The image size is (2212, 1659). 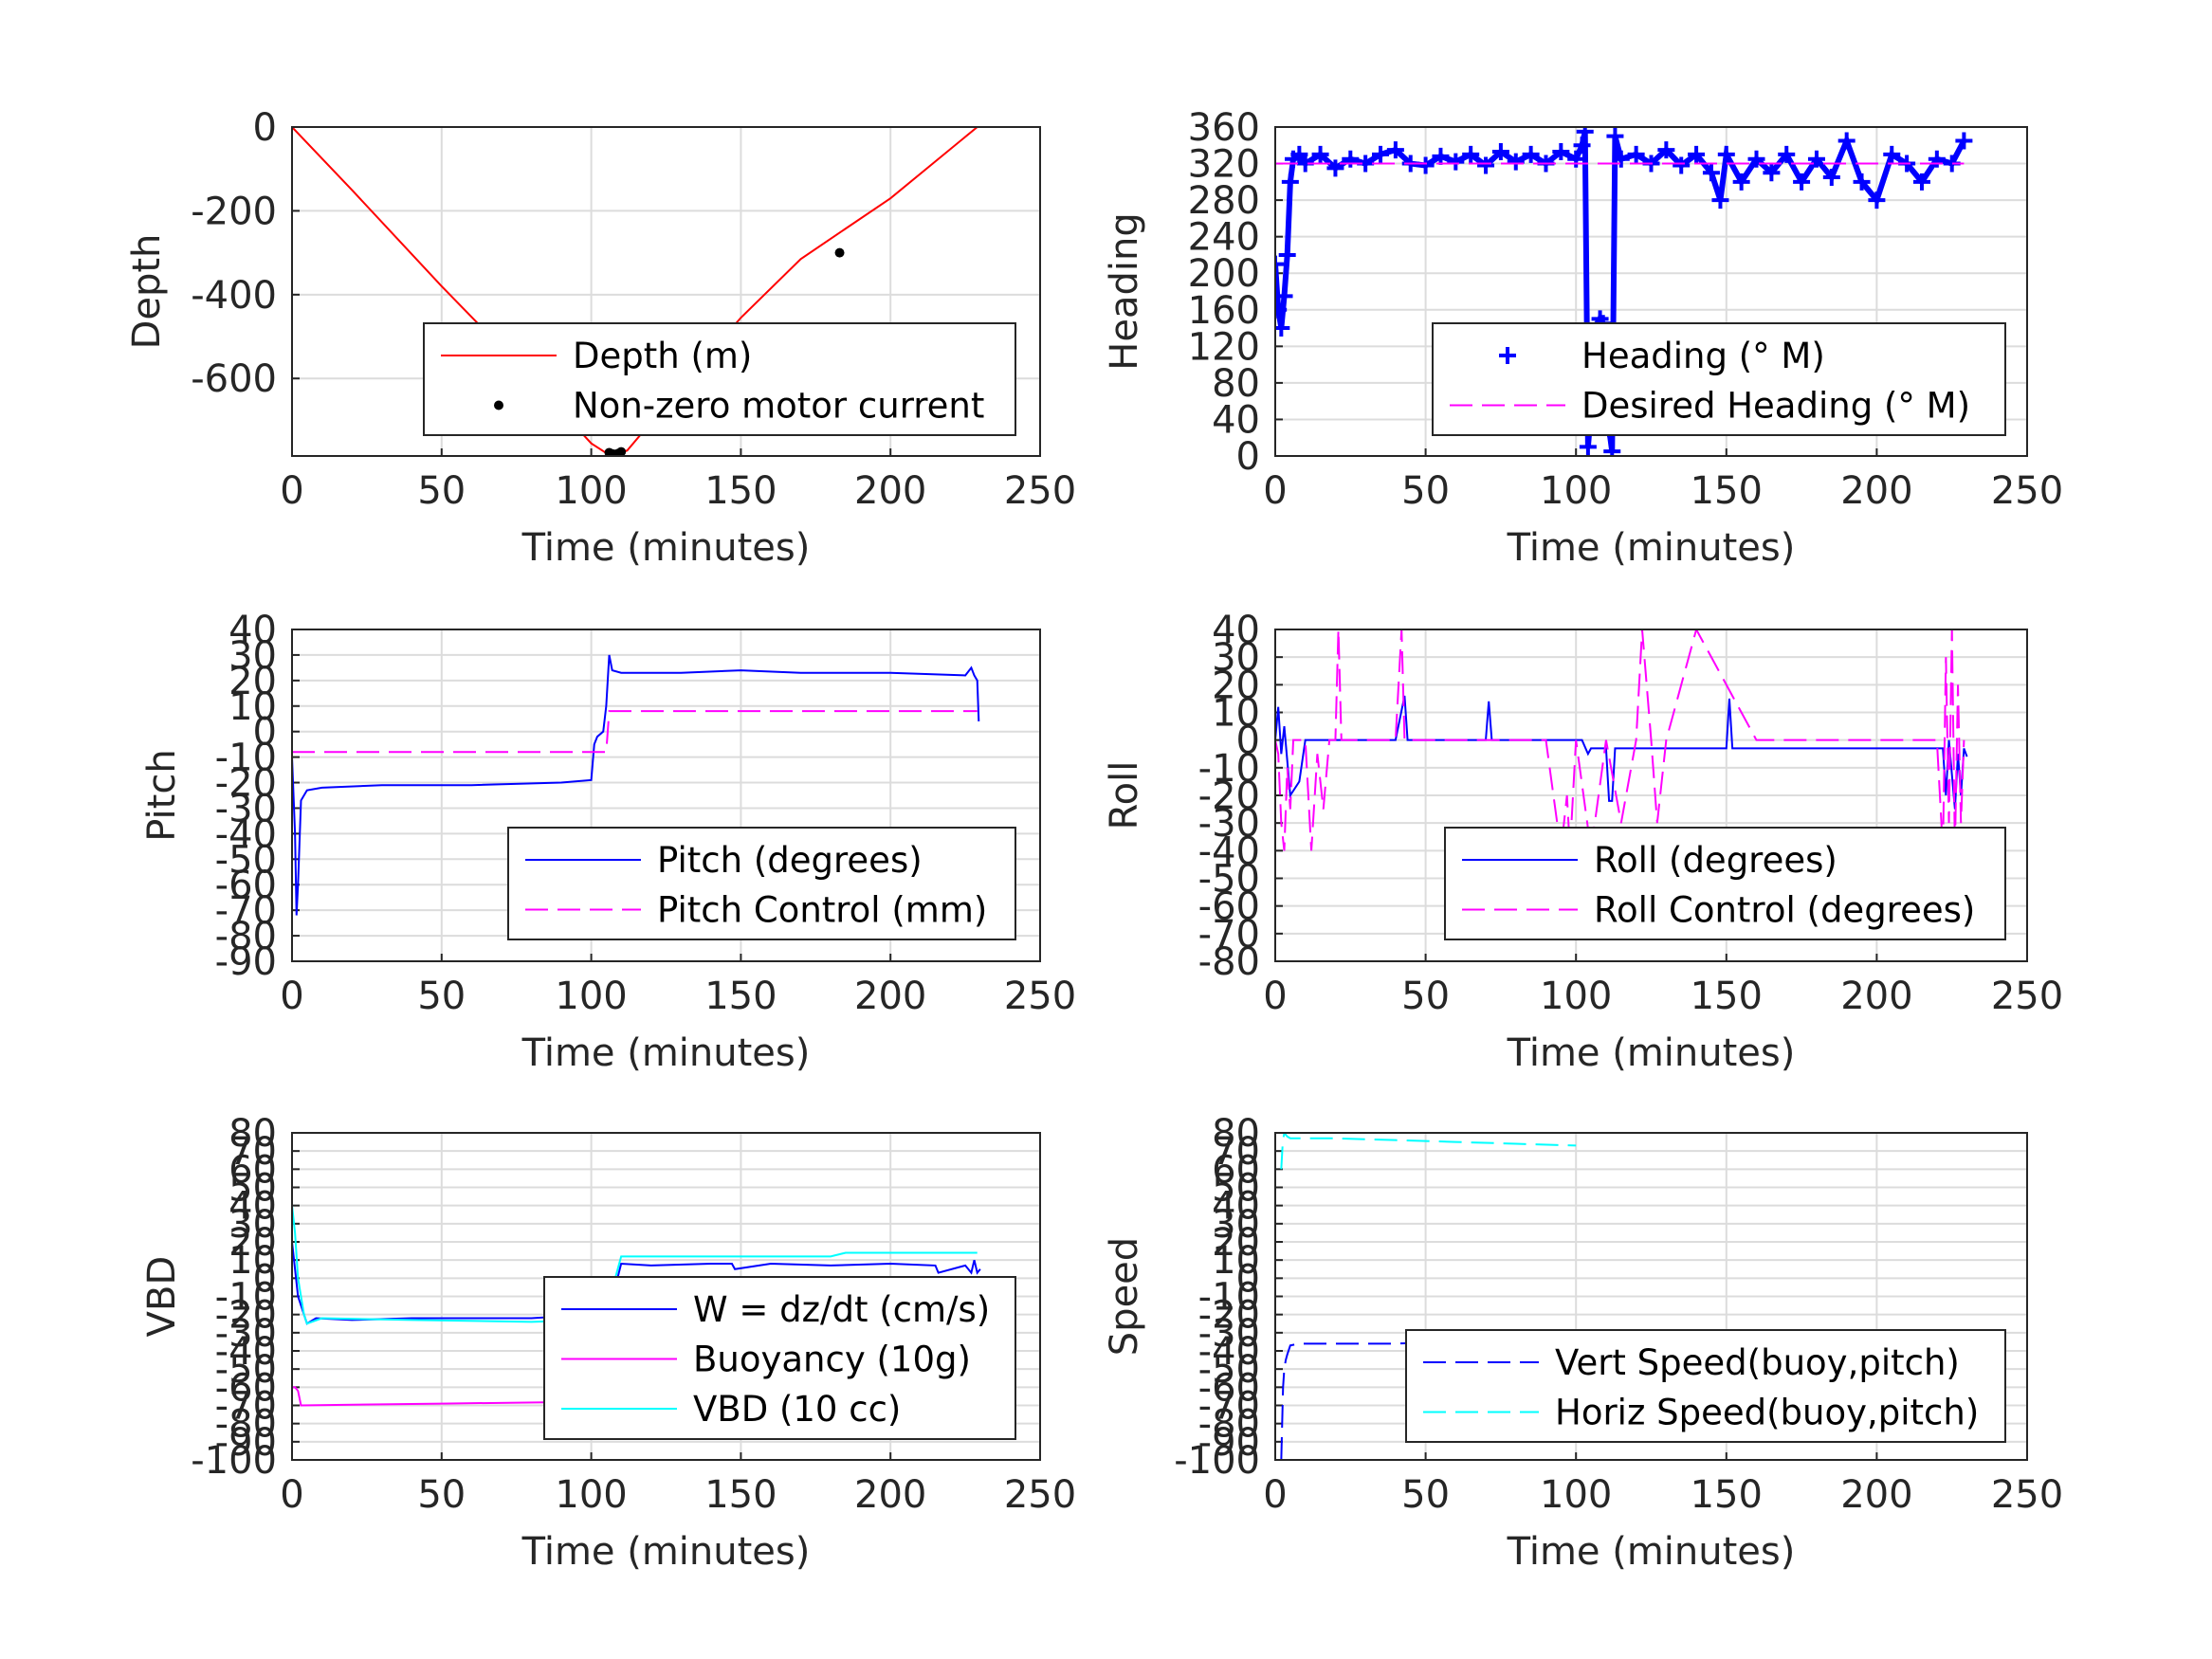 I want to click on legend-label: Pitch Control (mm), so click(x=822, y=910).